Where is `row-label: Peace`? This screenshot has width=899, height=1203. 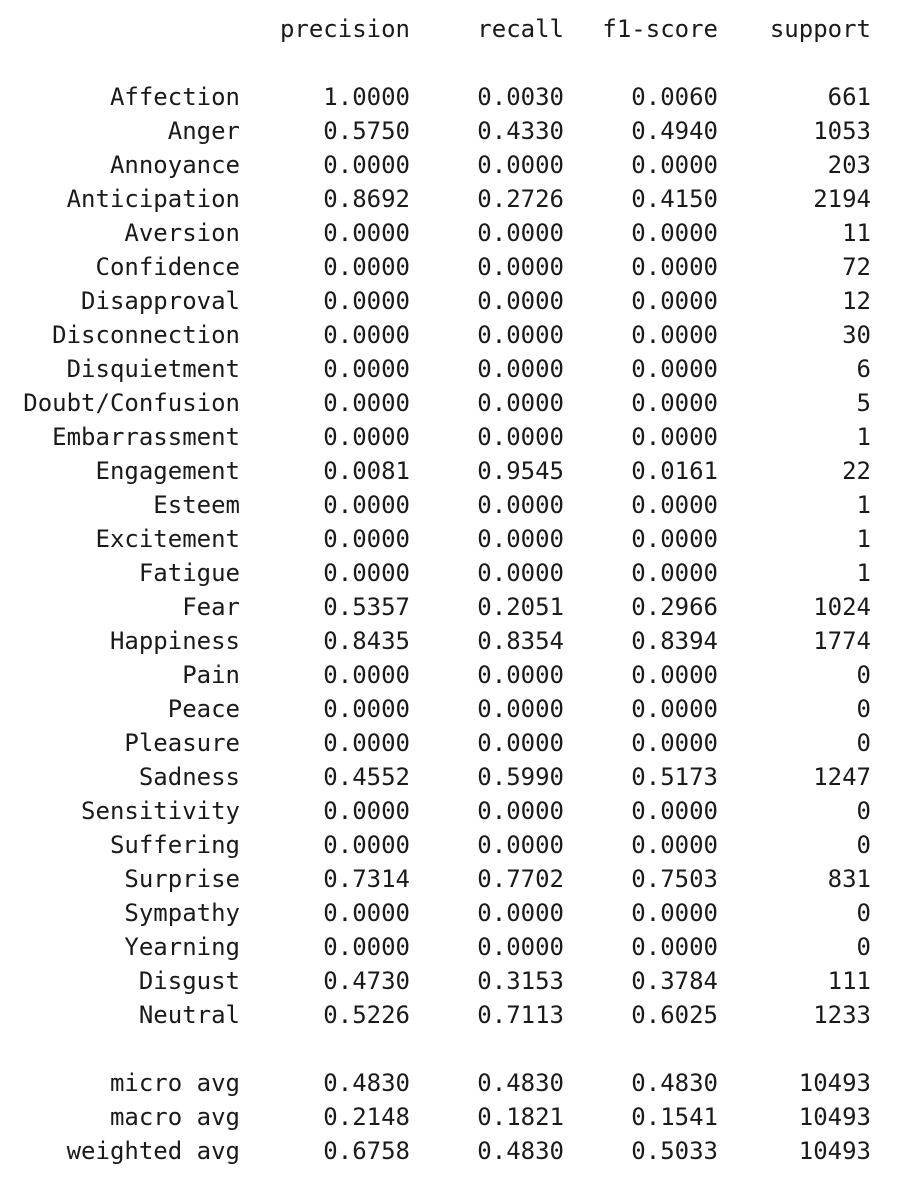
row-label: Peace is located at coordinates (203, 709).